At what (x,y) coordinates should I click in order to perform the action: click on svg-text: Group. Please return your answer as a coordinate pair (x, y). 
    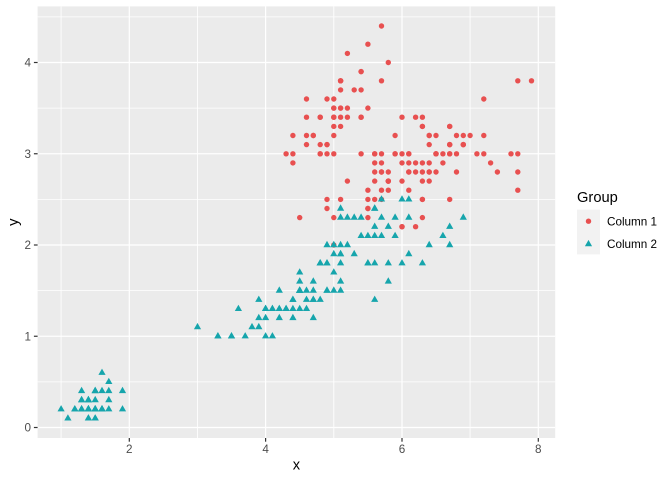
    Looking at the image, I should click on (597, 198).